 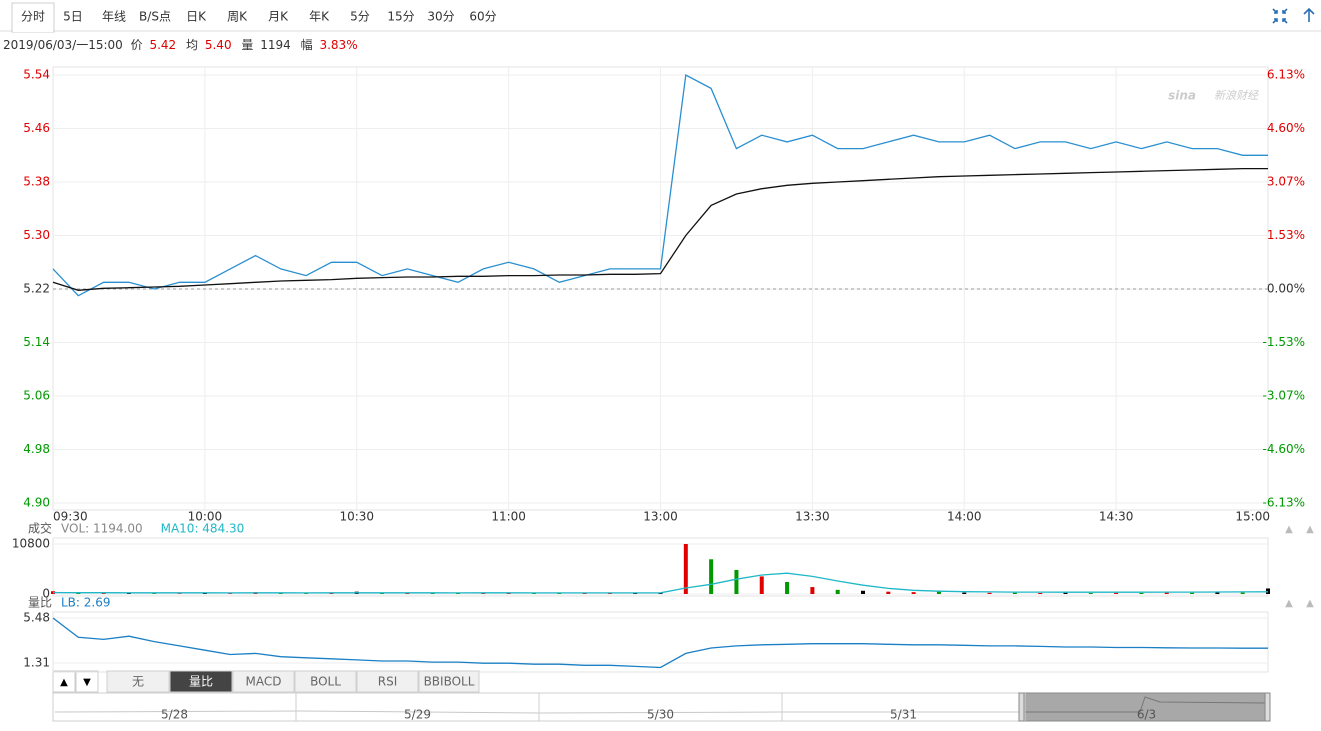 I want to click on toolbar-tab: 月K, so click(x=278, y=17).